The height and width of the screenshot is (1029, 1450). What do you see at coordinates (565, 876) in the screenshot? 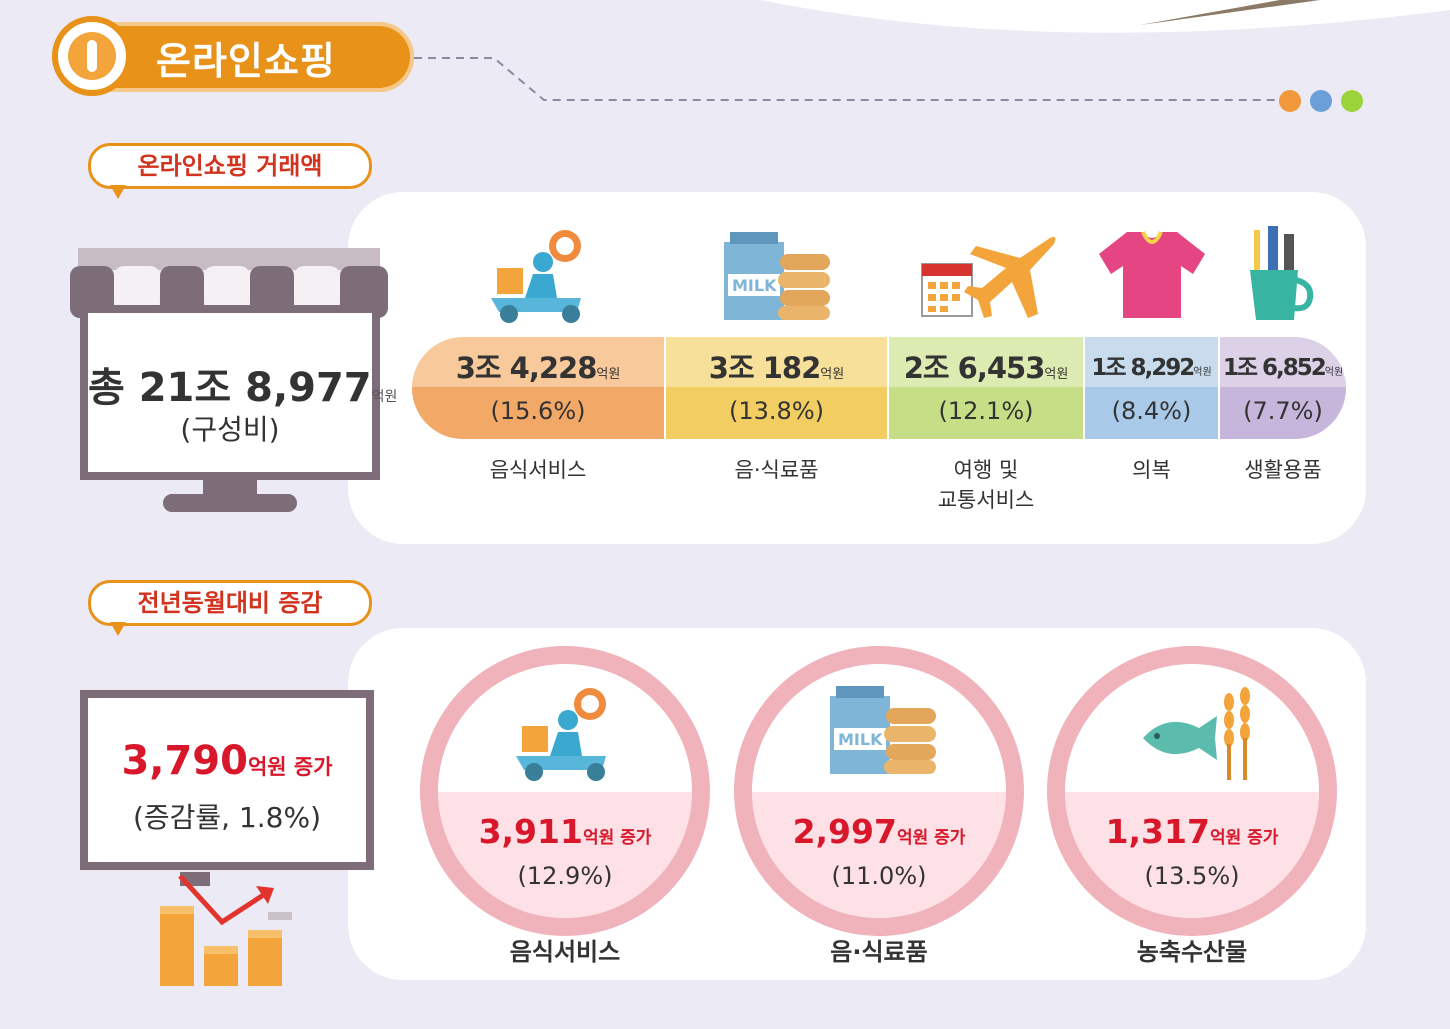
I see `yoy-percent: (12.9%)` at bounding box center [565, 876].